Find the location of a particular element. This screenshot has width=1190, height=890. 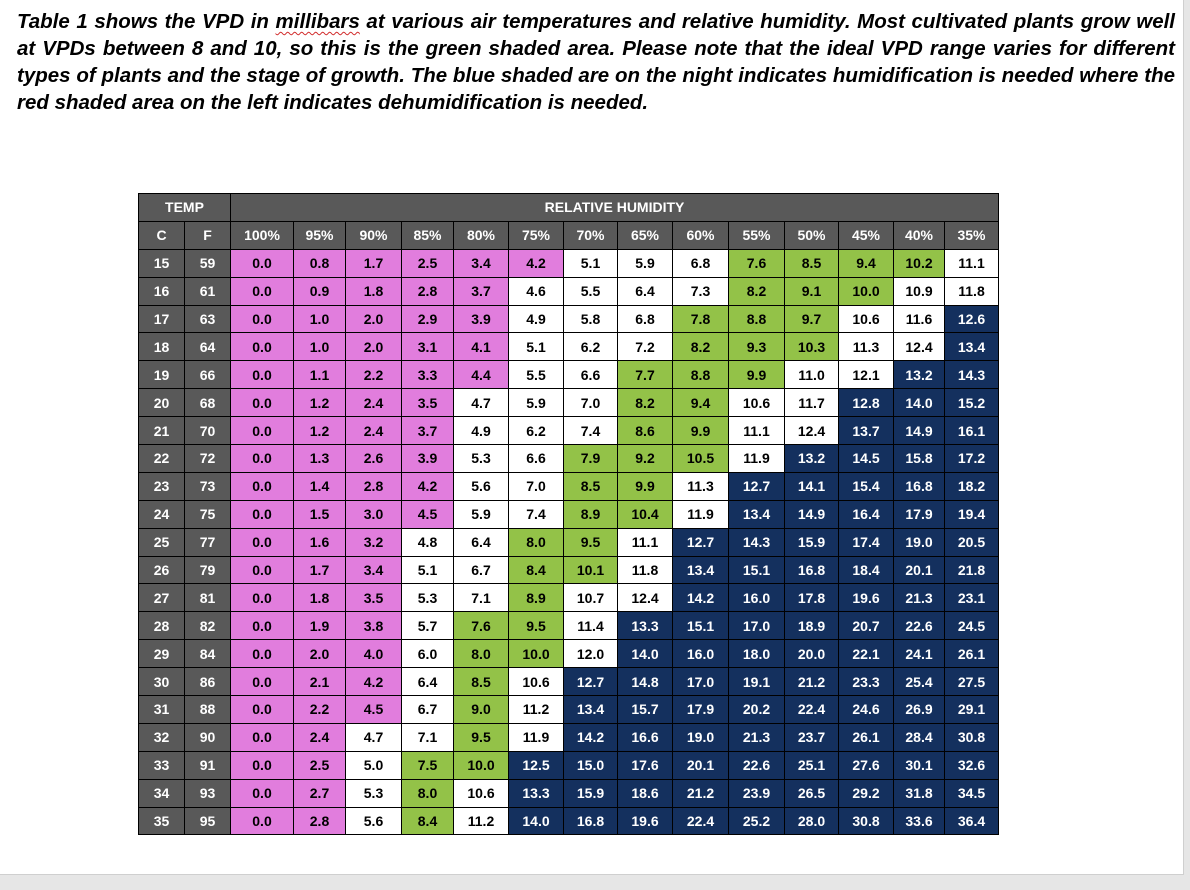

vpd-value-cell: 1.5 is located at coordinates (319, 514).